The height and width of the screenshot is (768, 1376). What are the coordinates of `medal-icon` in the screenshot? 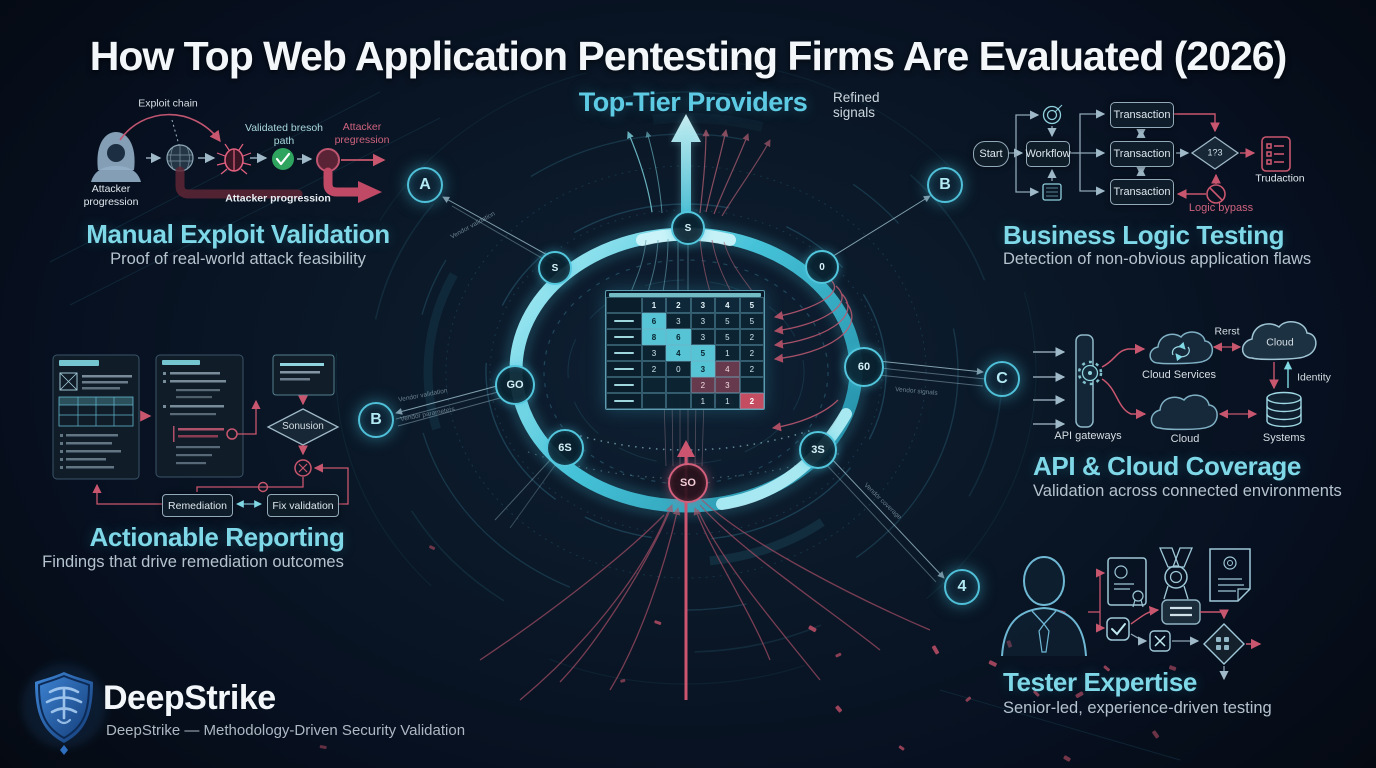 It's located at (1176, 573).